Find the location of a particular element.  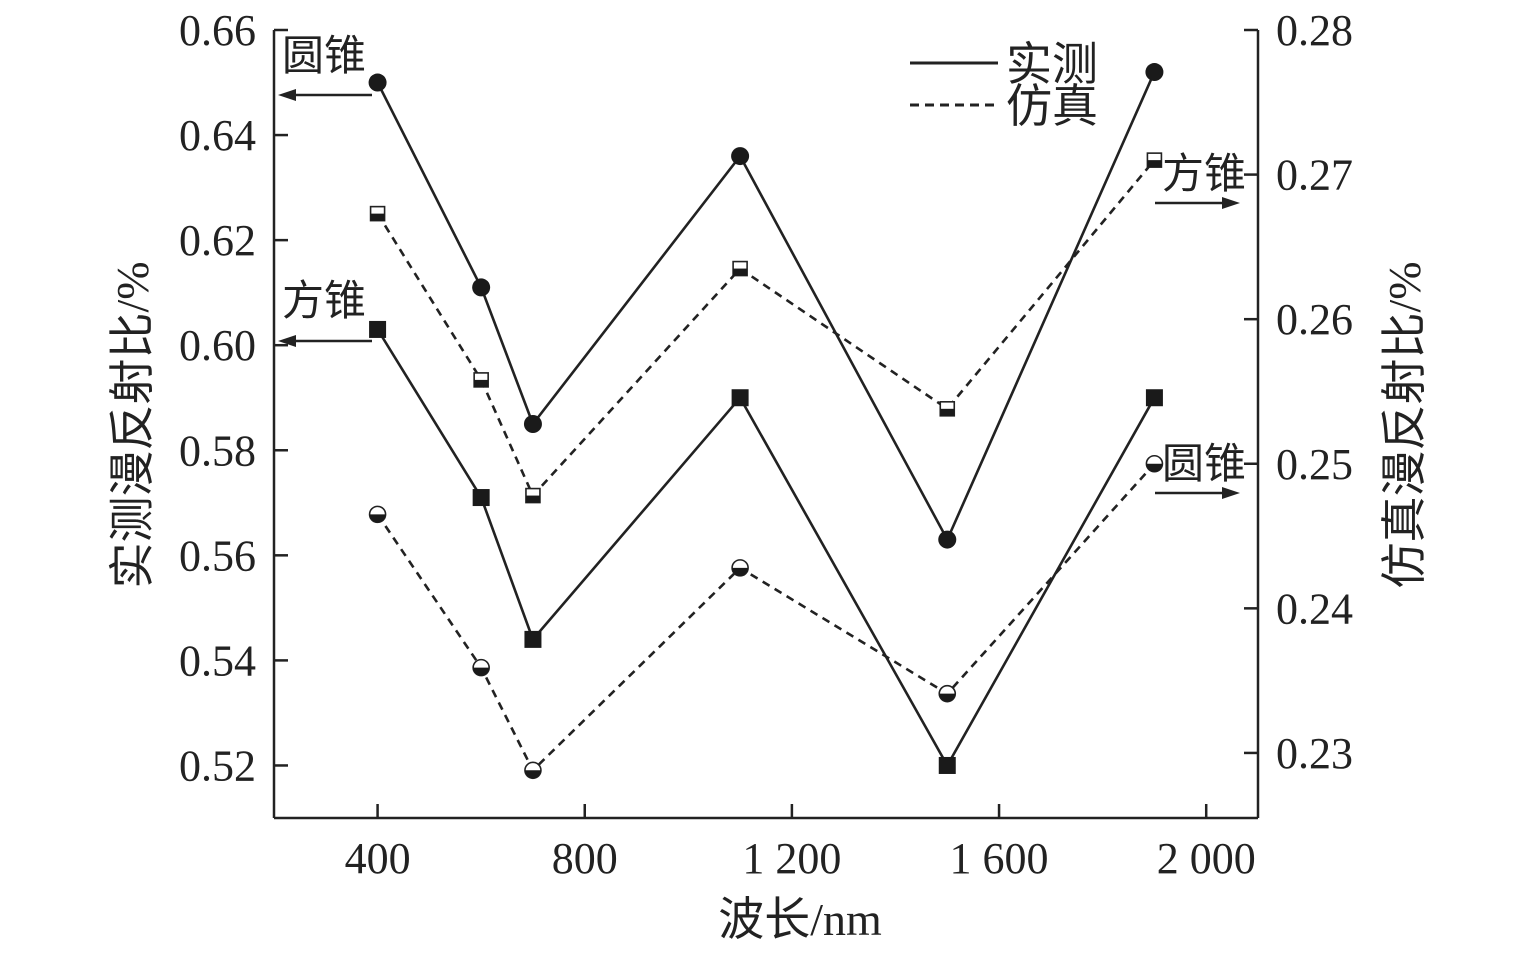

x-tick-label: 1 200 is located at coordinates (791, 858).